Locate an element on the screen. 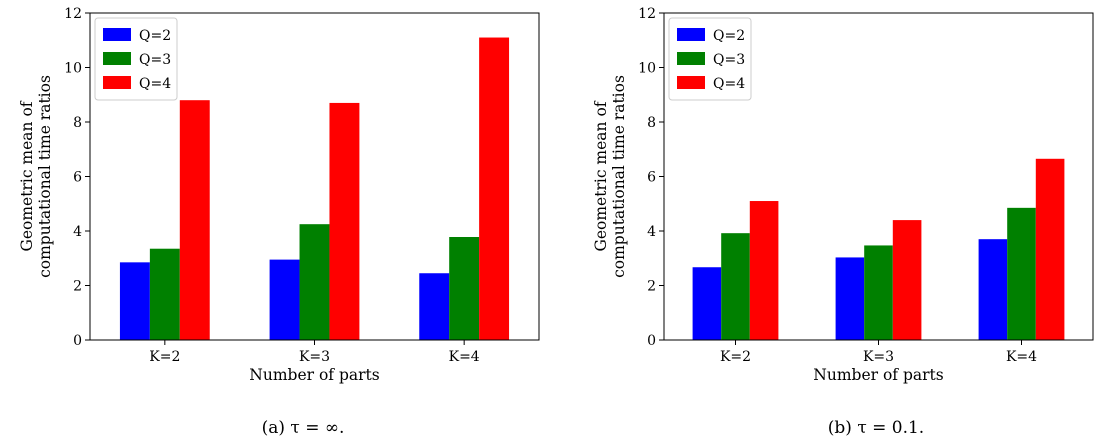  figure-caption: (a) τ = ∞. is located at coordinates (303, 428).